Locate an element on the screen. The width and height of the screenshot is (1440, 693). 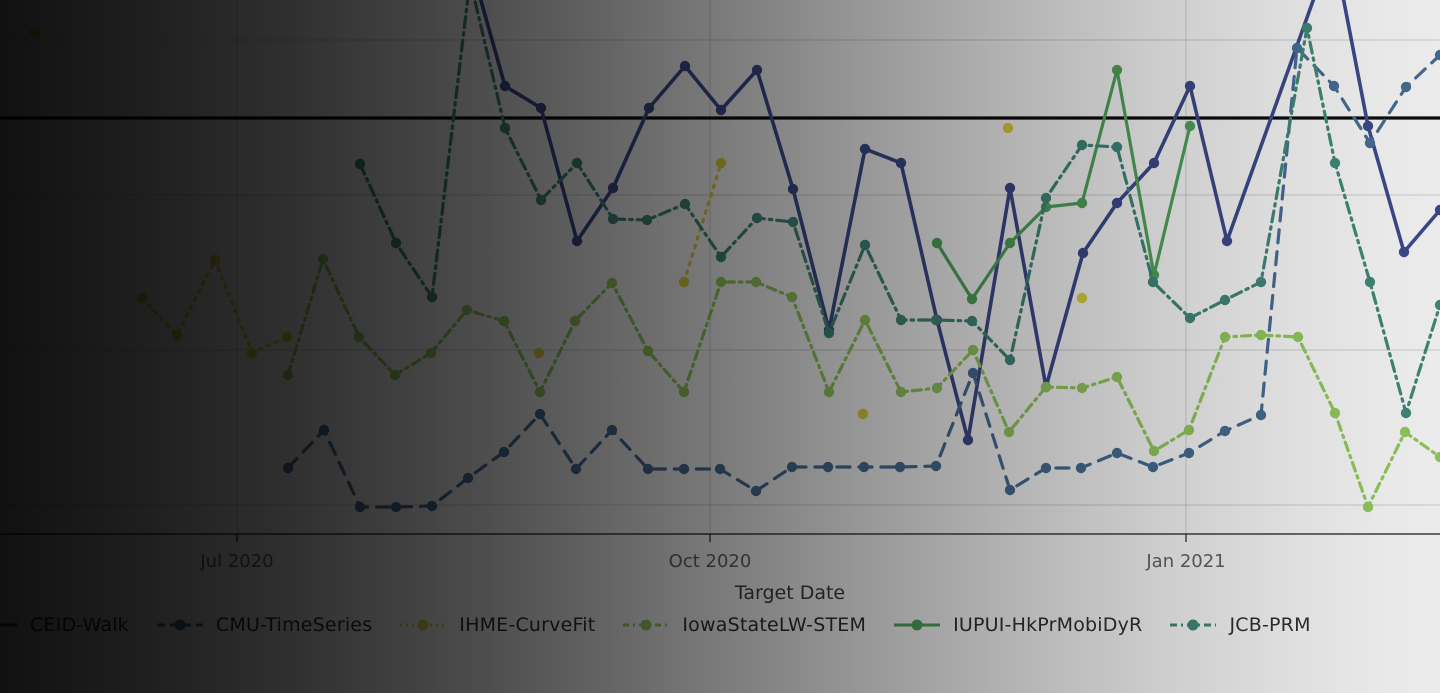
legend-item-JCB-PRM: JCB-PRM is located at coordinates (1239, 625).